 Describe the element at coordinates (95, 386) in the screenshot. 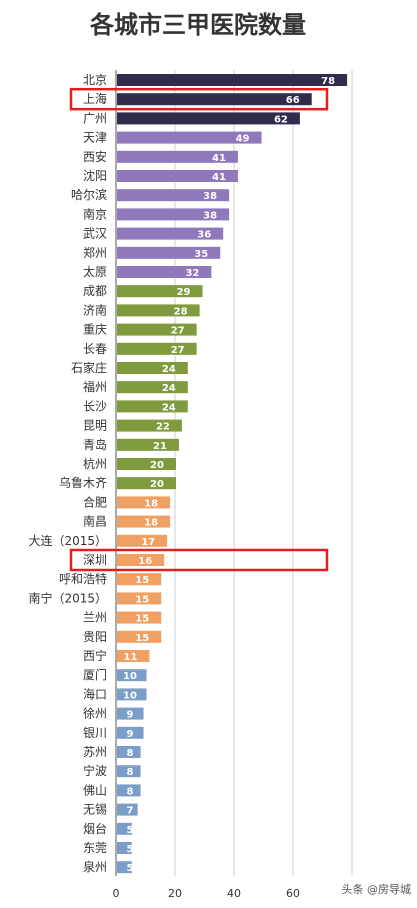

I see `category-label: 福州` at that location.